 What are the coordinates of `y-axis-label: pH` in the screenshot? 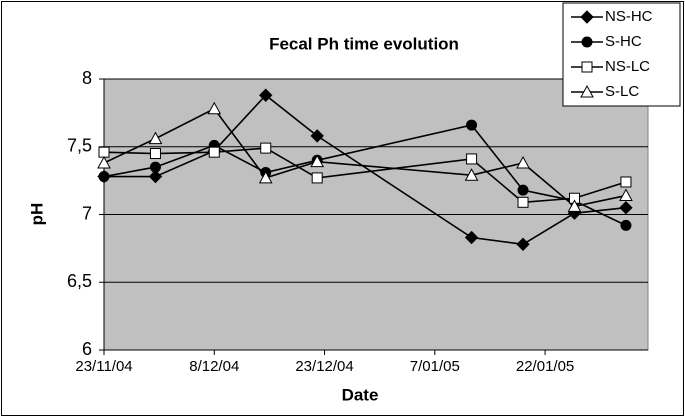 It's located at (36, 214).